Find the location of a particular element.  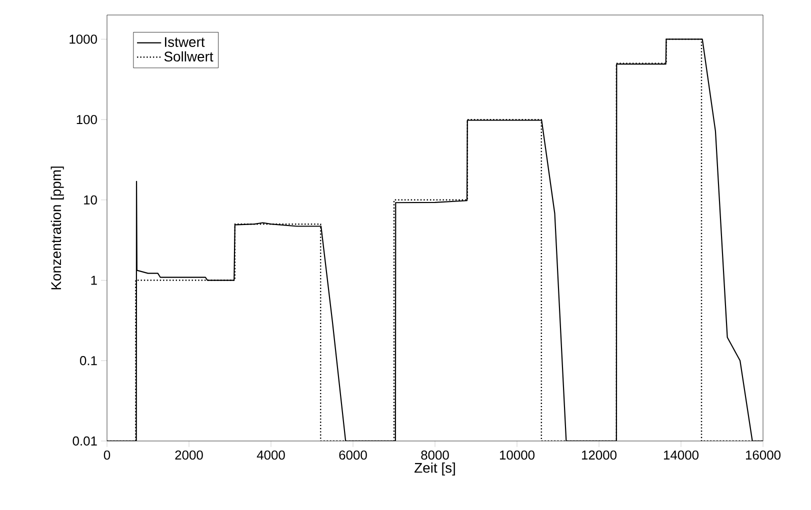

x-tick-label: 4000 is located at coordinates (270, 455).